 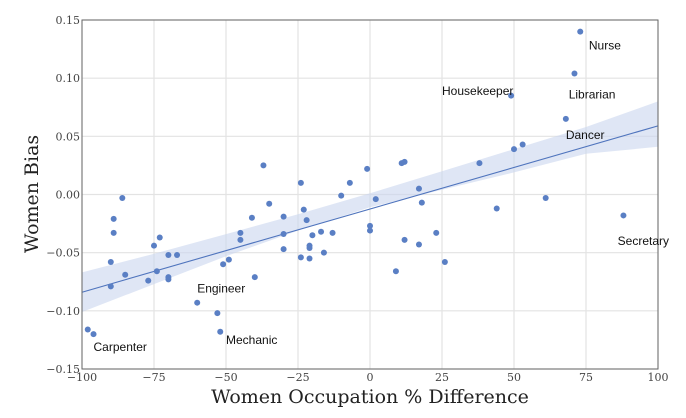 I want to click on y-tick-label: 0.00, so click(x=68, y=195).